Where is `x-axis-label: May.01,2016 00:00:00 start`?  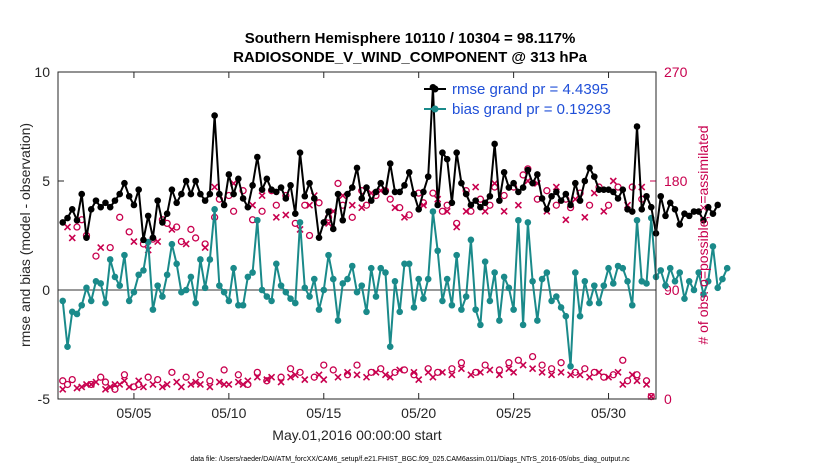 x-axis-label: May.01,2016 00:00:00 start is located at coordinates (357, 435).